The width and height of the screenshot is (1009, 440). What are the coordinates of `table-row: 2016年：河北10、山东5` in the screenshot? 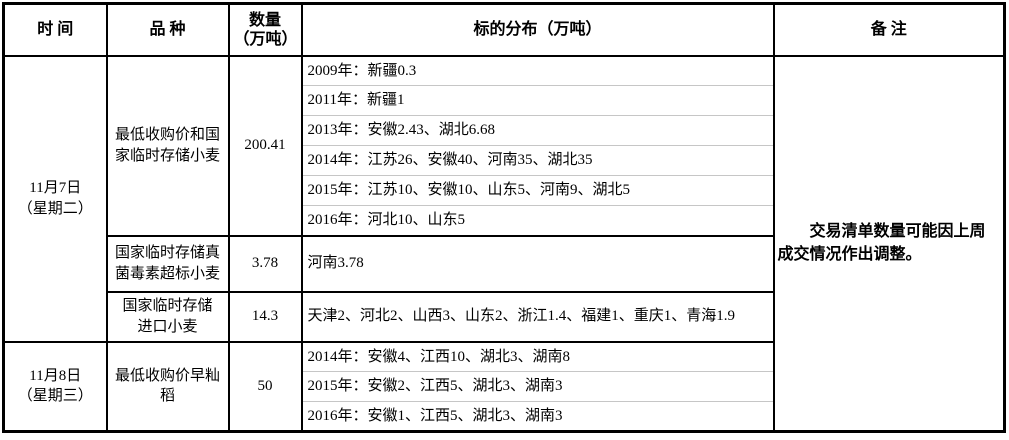 It's located at (504, 220).